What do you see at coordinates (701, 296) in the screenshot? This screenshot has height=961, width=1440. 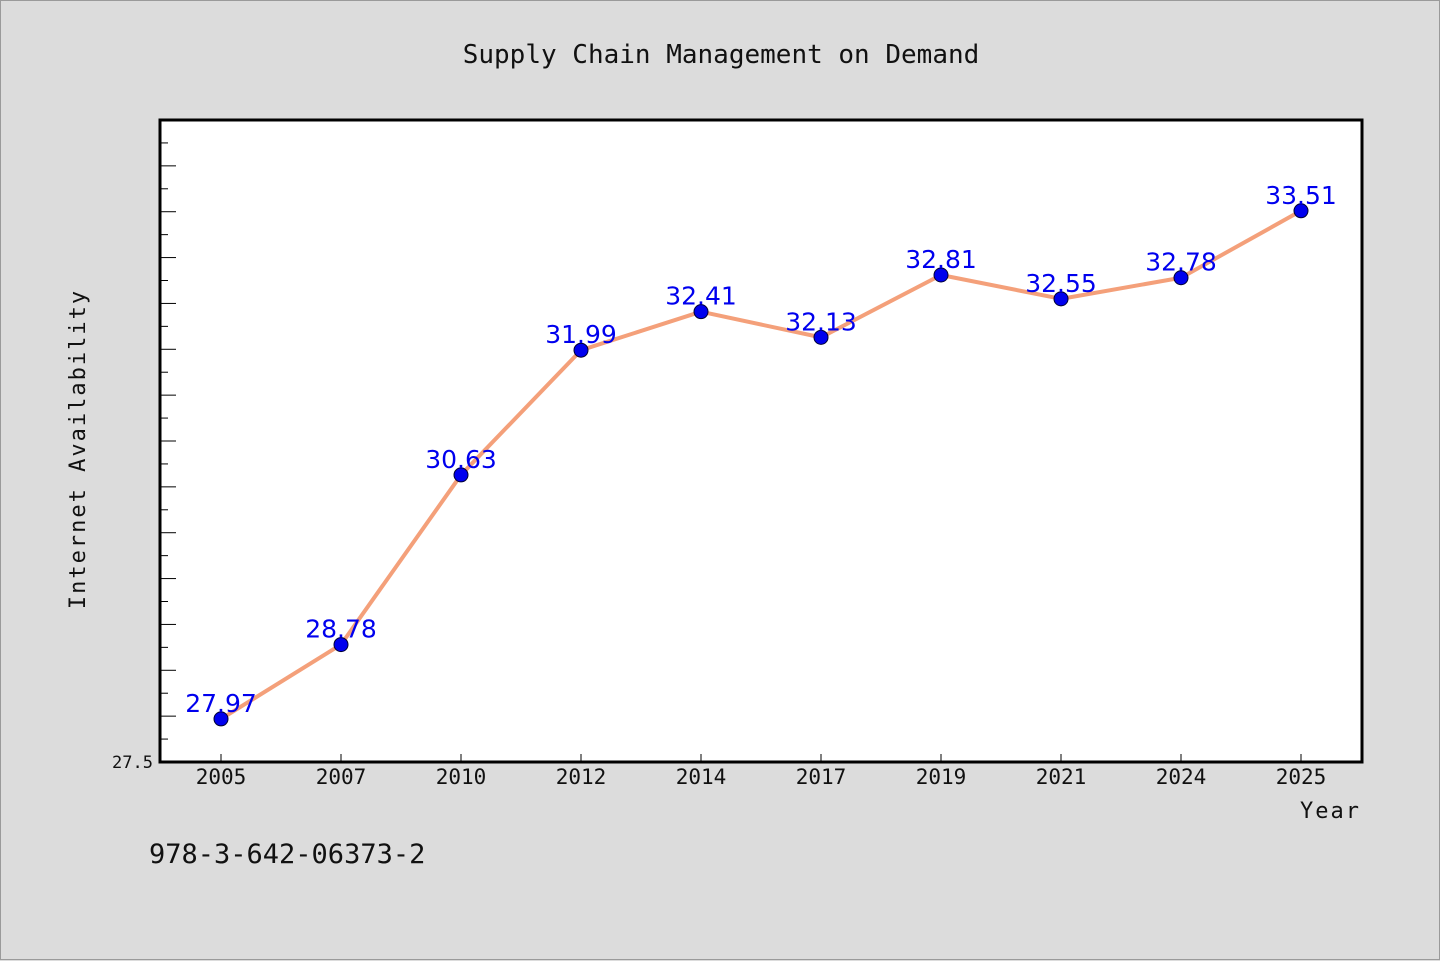 I see `data-label: 32.41` at bounding box center [701, 296].